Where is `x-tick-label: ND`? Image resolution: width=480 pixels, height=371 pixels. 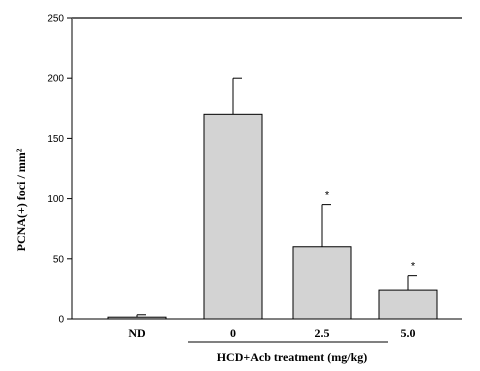 x-tick-label: ND is located at coordinates (137, 333).